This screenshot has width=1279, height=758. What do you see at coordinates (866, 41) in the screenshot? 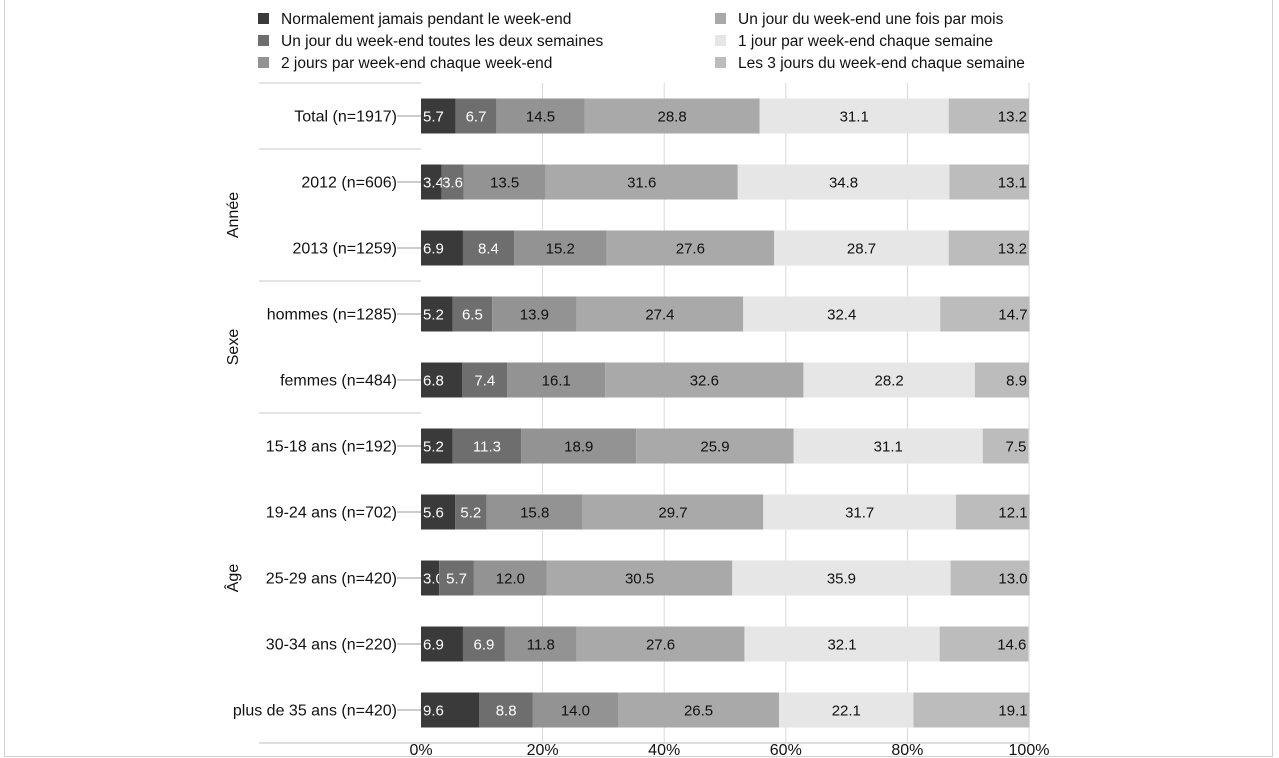
I see `legend-label: 1 jour par week-end chaque semaine` at bounding box center [866, 41].